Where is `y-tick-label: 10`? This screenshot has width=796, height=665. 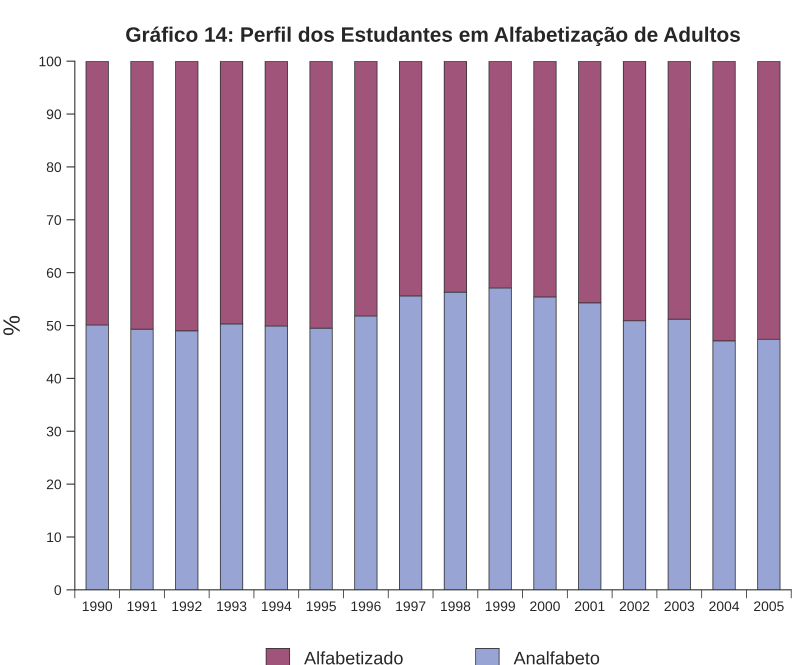
y-tick-label: 10 is located at coordinates (54, 537).